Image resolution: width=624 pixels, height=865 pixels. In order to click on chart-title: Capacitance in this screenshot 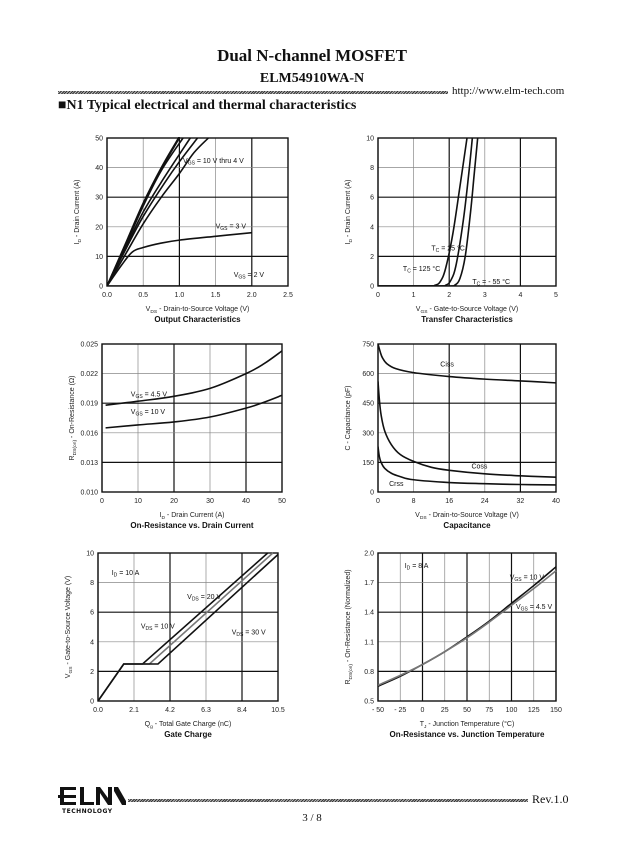, I will do `click(467, 525)`.